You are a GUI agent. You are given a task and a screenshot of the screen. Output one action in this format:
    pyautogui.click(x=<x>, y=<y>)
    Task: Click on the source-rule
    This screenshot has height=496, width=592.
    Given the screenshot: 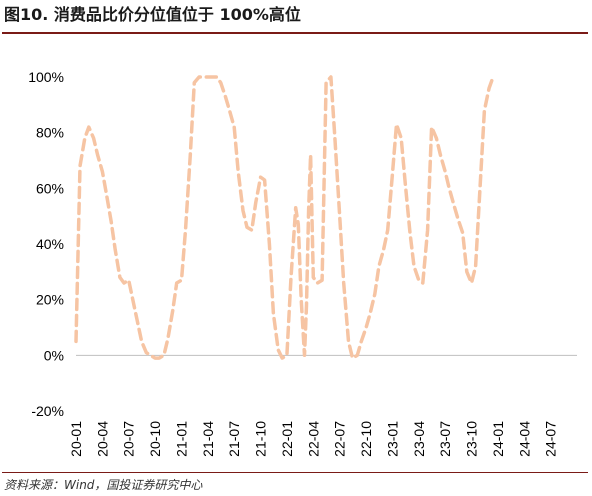 What is the action you would take?
    pyautogui.click(x=295, y=472)
    